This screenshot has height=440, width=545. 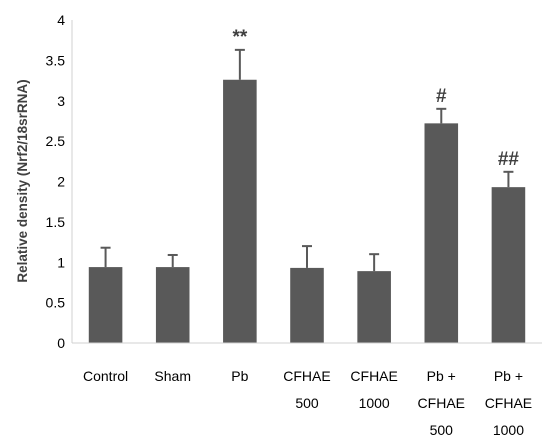 I want to click on y-tick-label: 2, so click(x=61, y=182).